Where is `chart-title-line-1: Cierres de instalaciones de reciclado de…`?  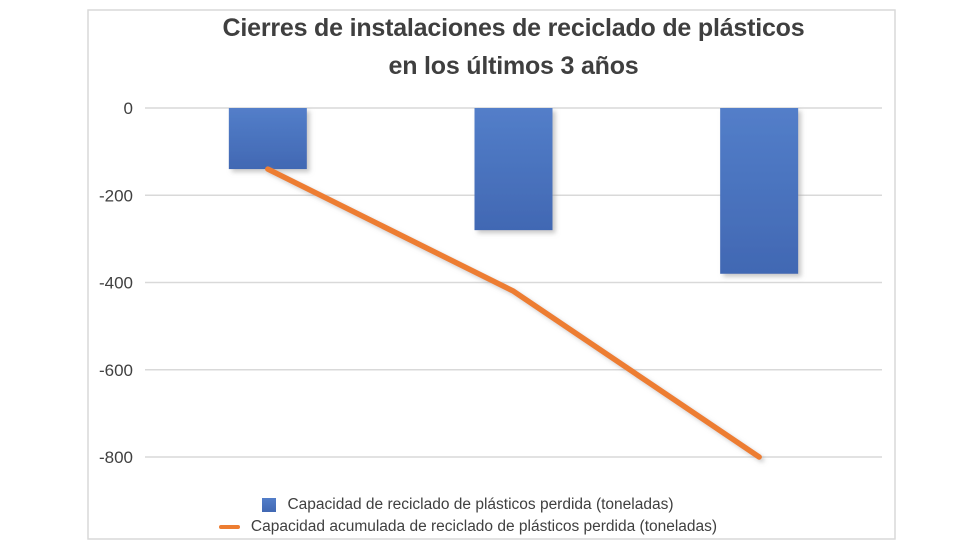
chart-title-line-1: Cierres de instalaciones de reciclado de… is located at coordinates (513, 28).